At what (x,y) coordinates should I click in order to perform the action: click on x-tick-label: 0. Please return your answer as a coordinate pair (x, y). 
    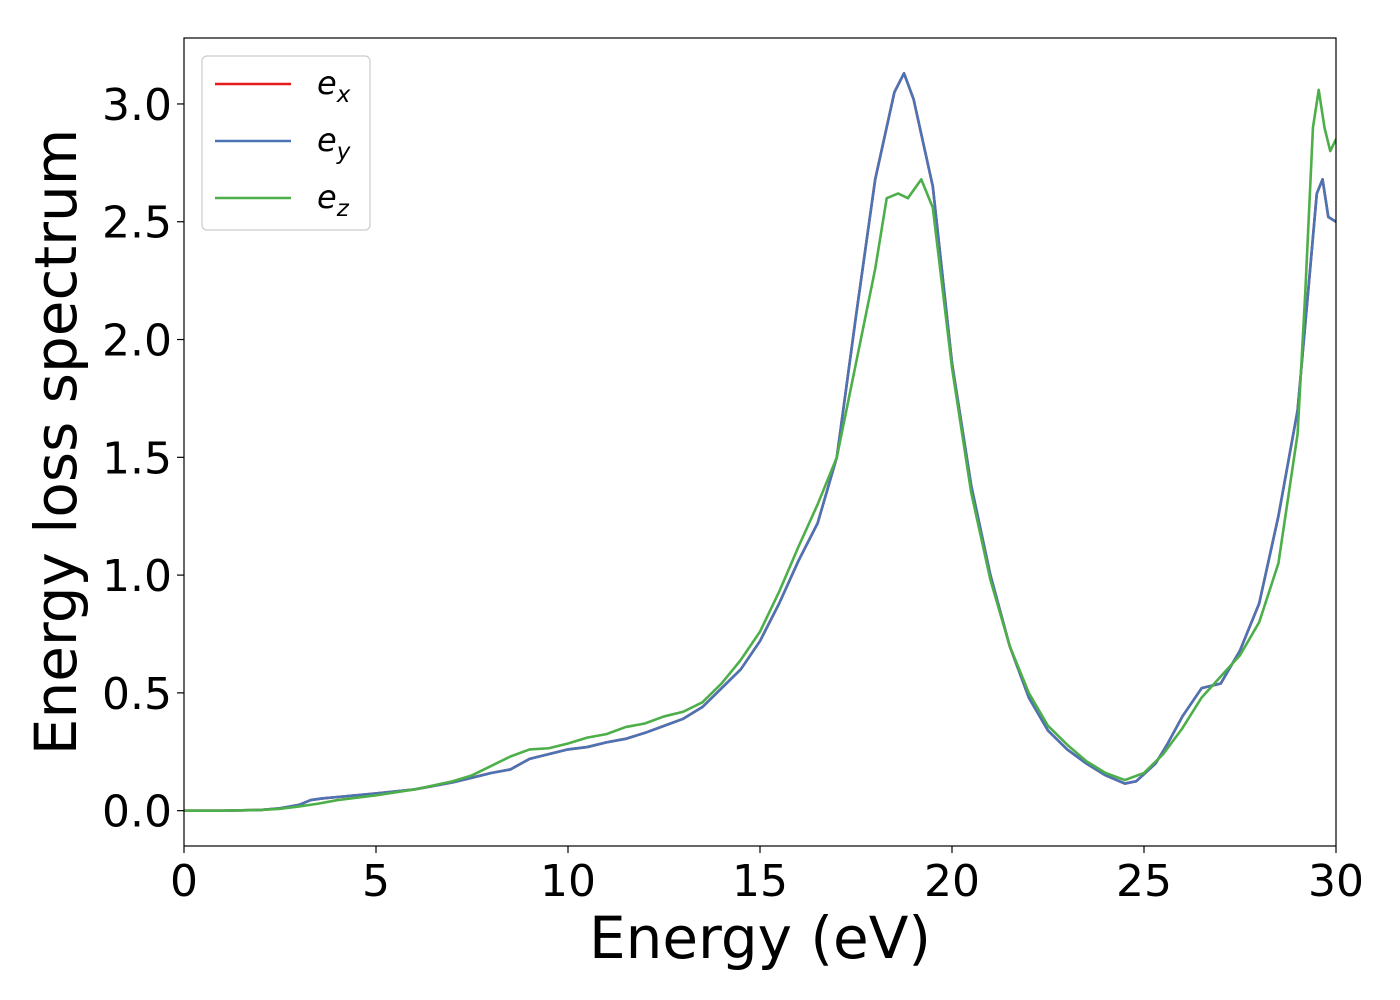
    Looking at the image, I should click on (184, 881).